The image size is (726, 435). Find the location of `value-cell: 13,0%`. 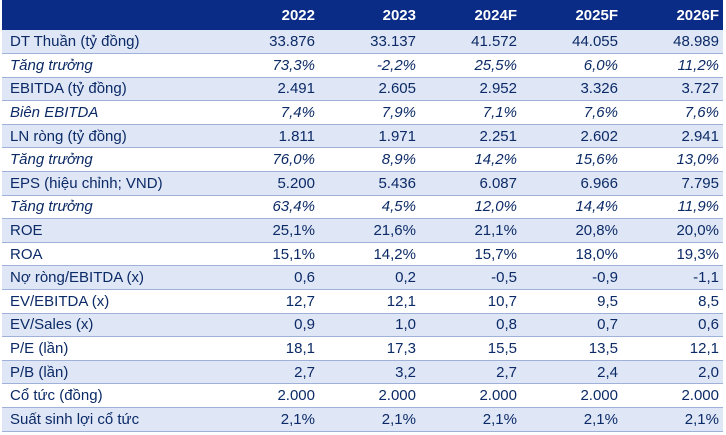

value-cell: 13,0% is located at coordinates (672, 160).